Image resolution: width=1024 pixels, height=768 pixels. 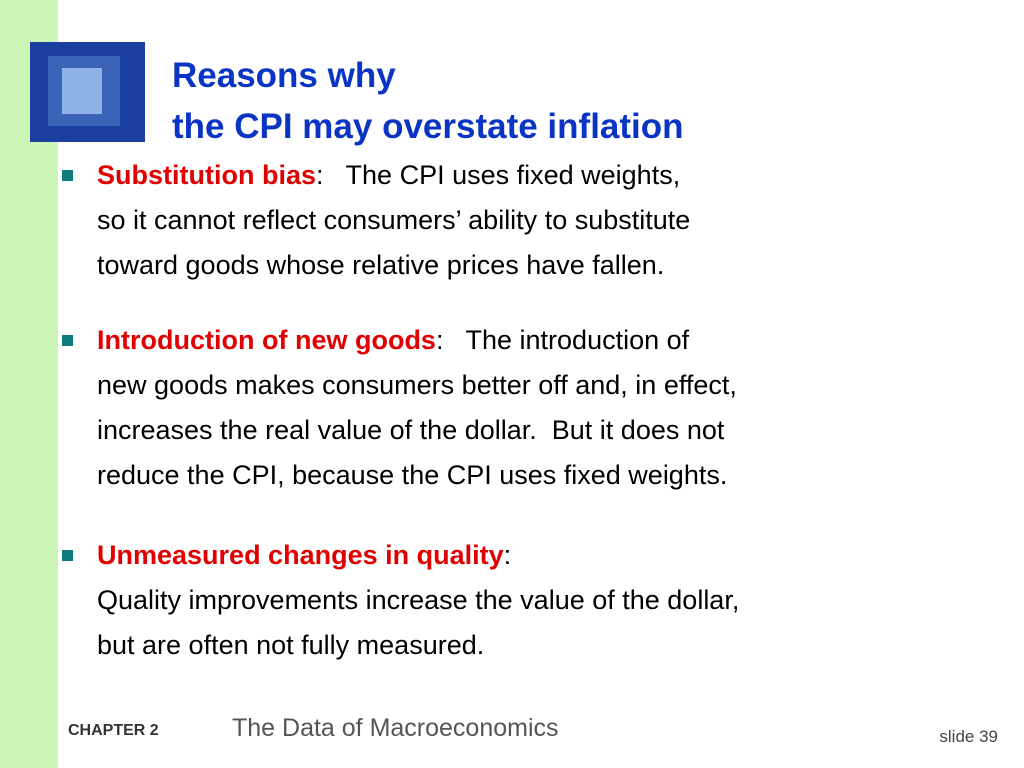 I want to click on chapter-title: The Data of Macroeconomics, so click(x=395, y=728).